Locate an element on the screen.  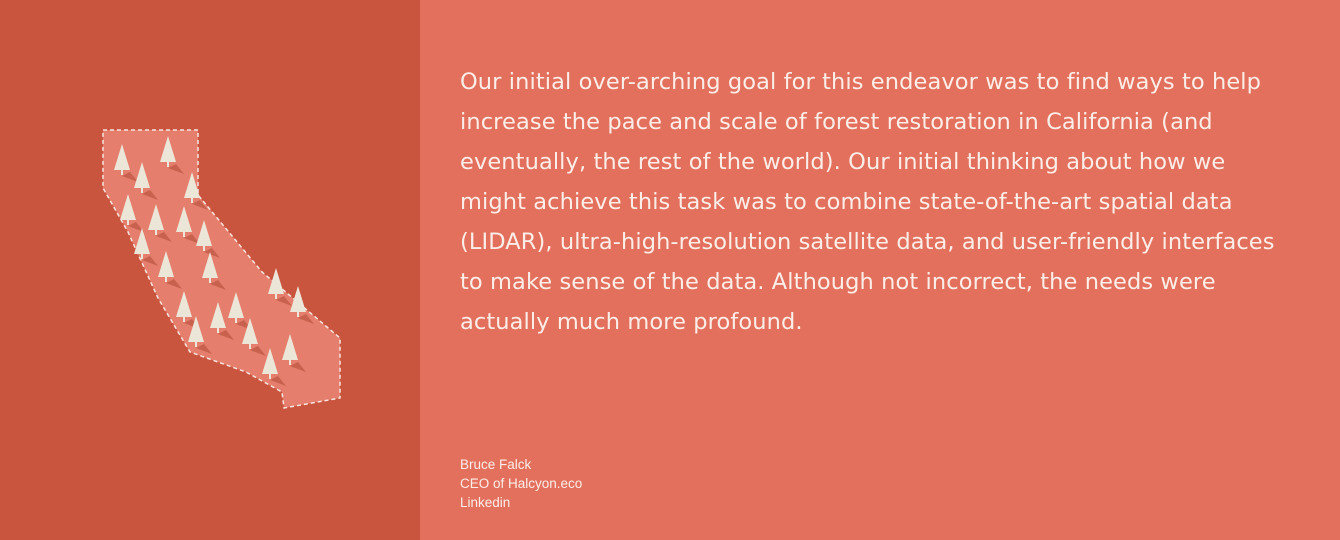
california-shape is located at coordinates (221, 269).